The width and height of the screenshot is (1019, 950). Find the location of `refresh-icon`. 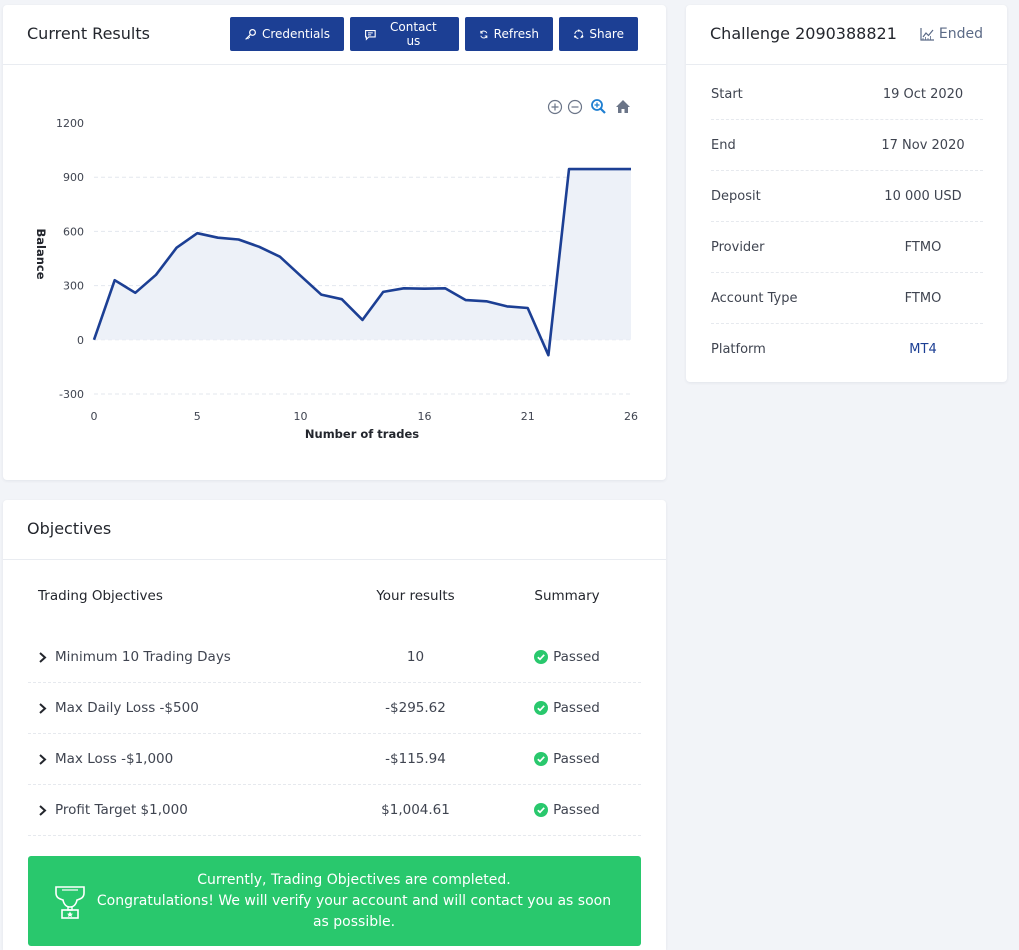

refresh-icon is located at coordinates (484, 34).